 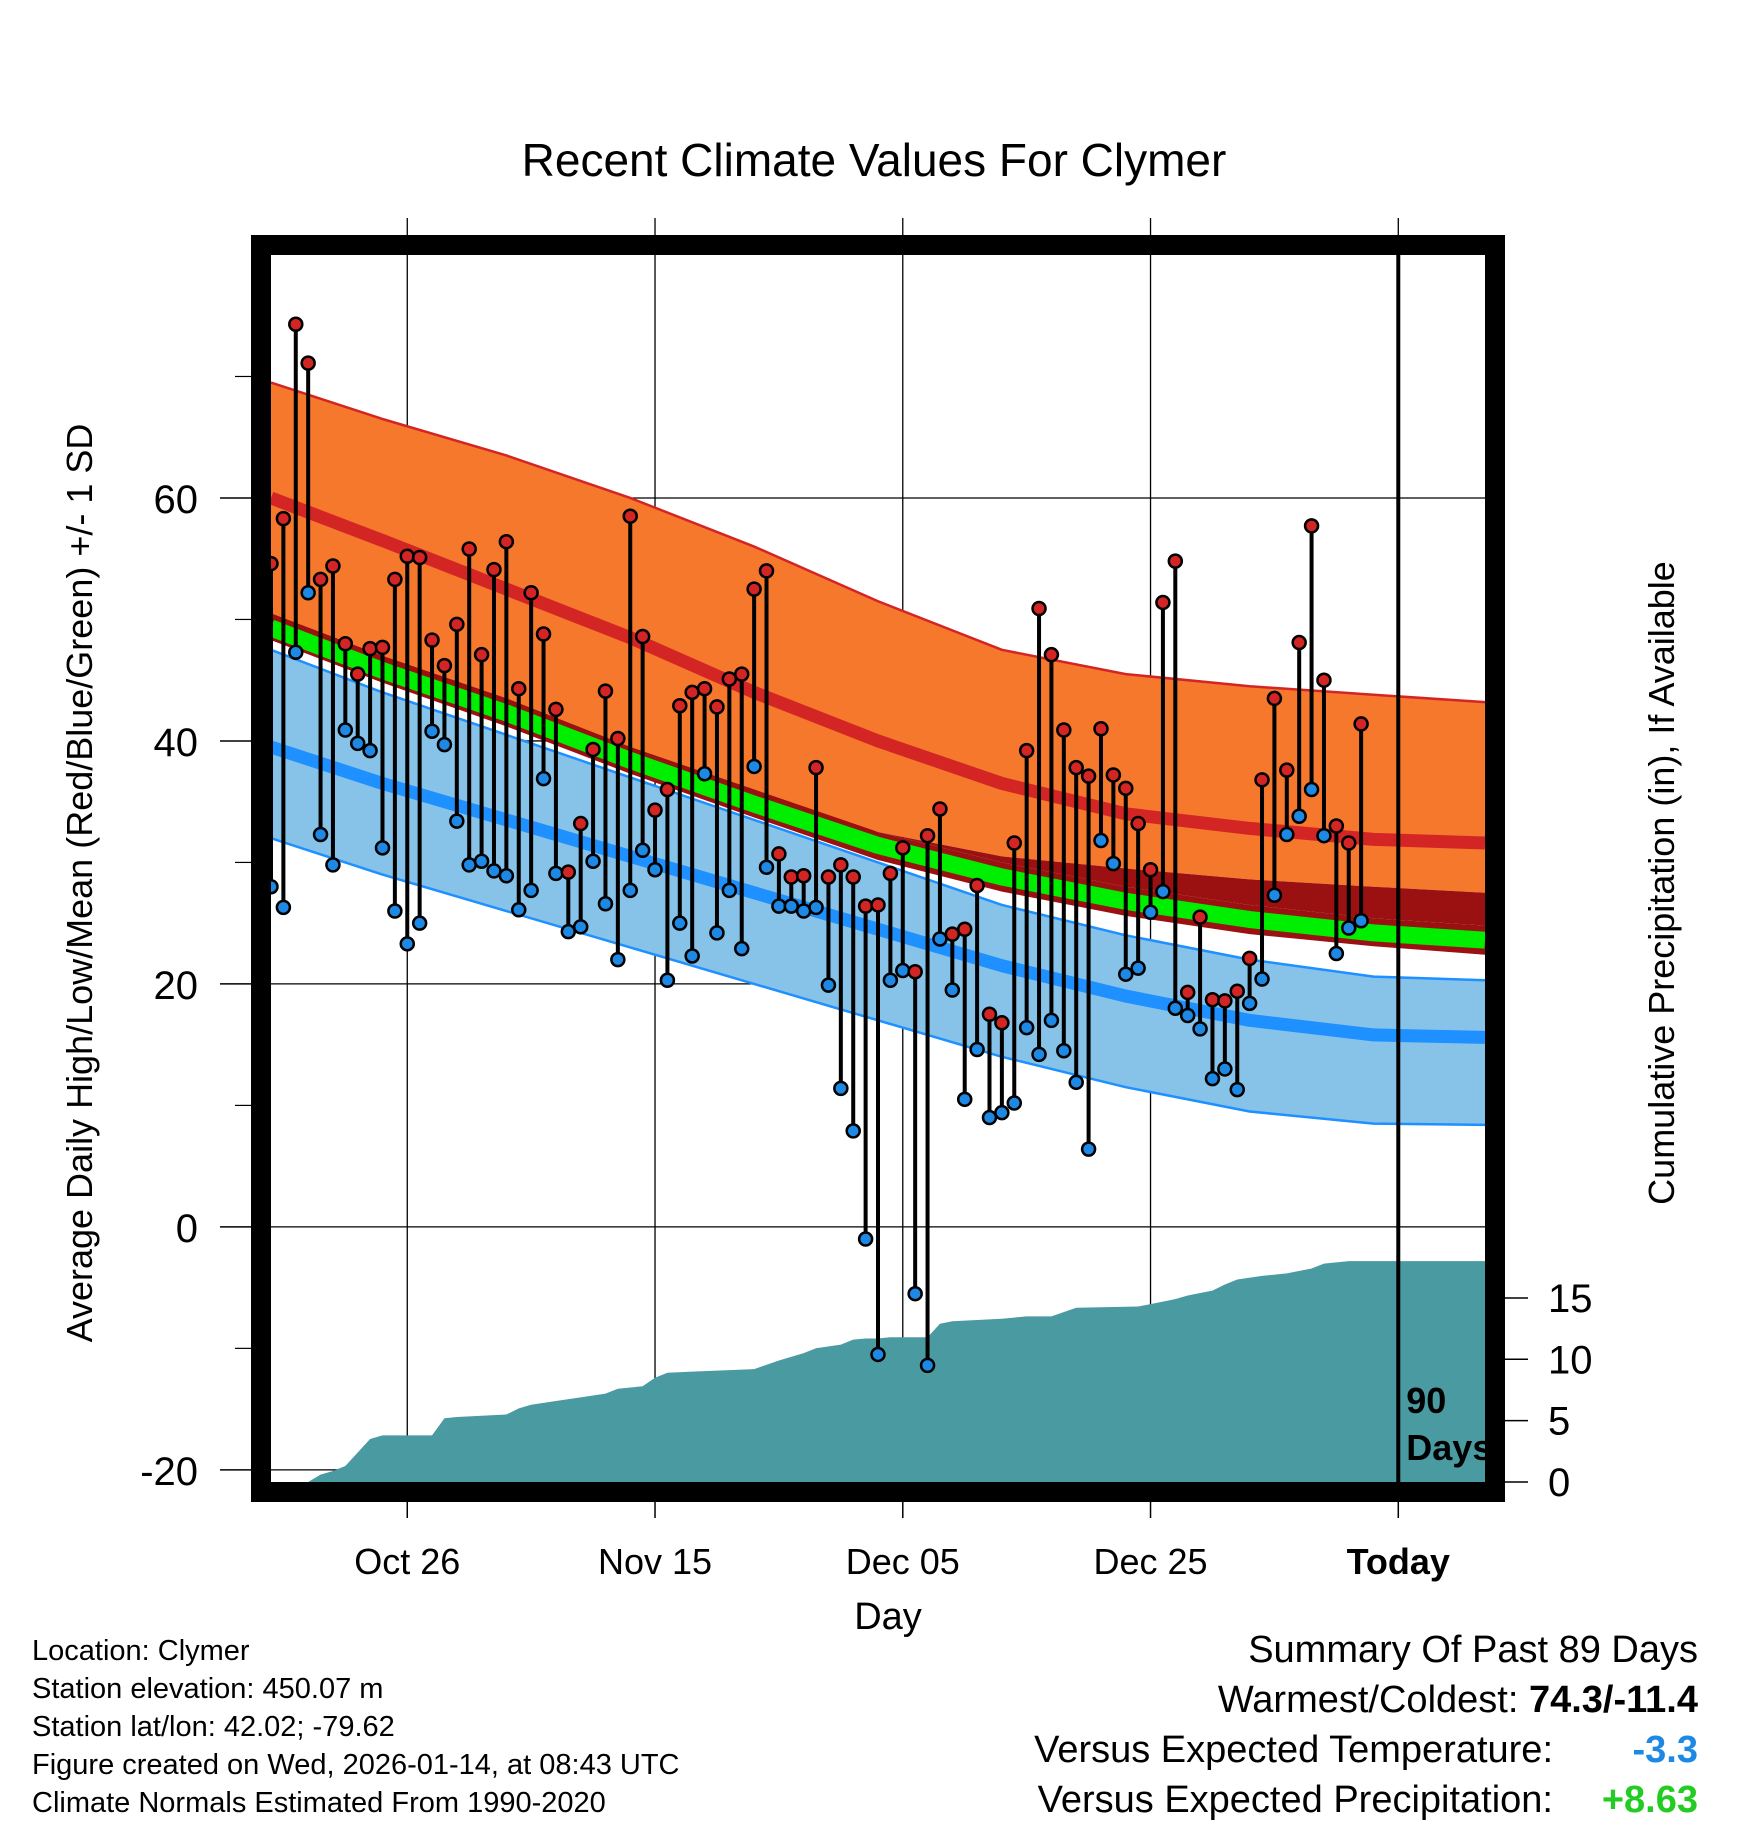 What do you see at coordinates (176, 986) in the screenshot?
I see `y-left-tick-label: 20` at bounding box center [176, 986].